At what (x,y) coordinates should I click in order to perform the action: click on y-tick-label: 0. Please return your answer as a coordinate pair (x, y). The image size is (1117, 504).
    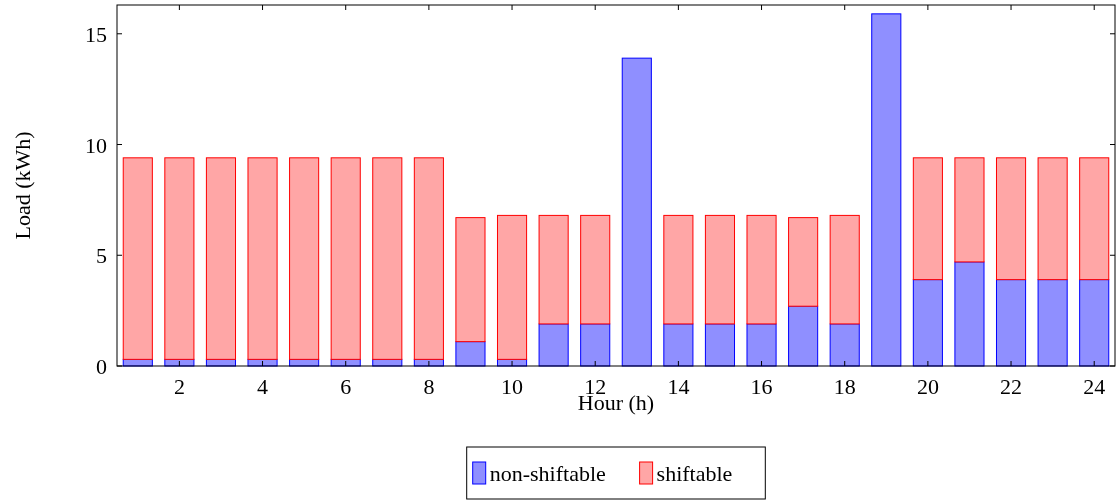
    Looking at the image, I should click on (101, 366).